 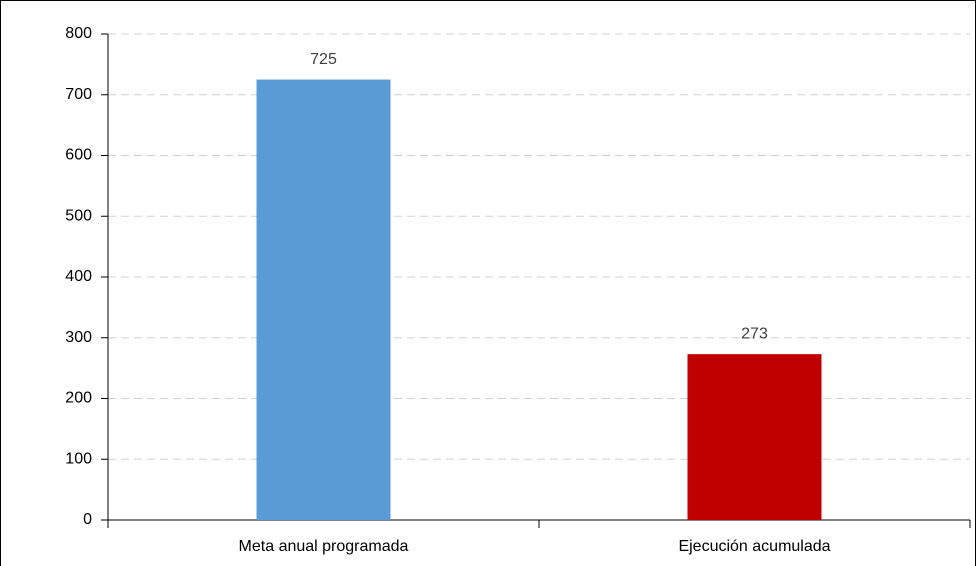 What do you see at coordinates (754, 546) in the screenshot?
I see `x-tick-label: Ejecución acumulada` at bounding box center [754, 546].